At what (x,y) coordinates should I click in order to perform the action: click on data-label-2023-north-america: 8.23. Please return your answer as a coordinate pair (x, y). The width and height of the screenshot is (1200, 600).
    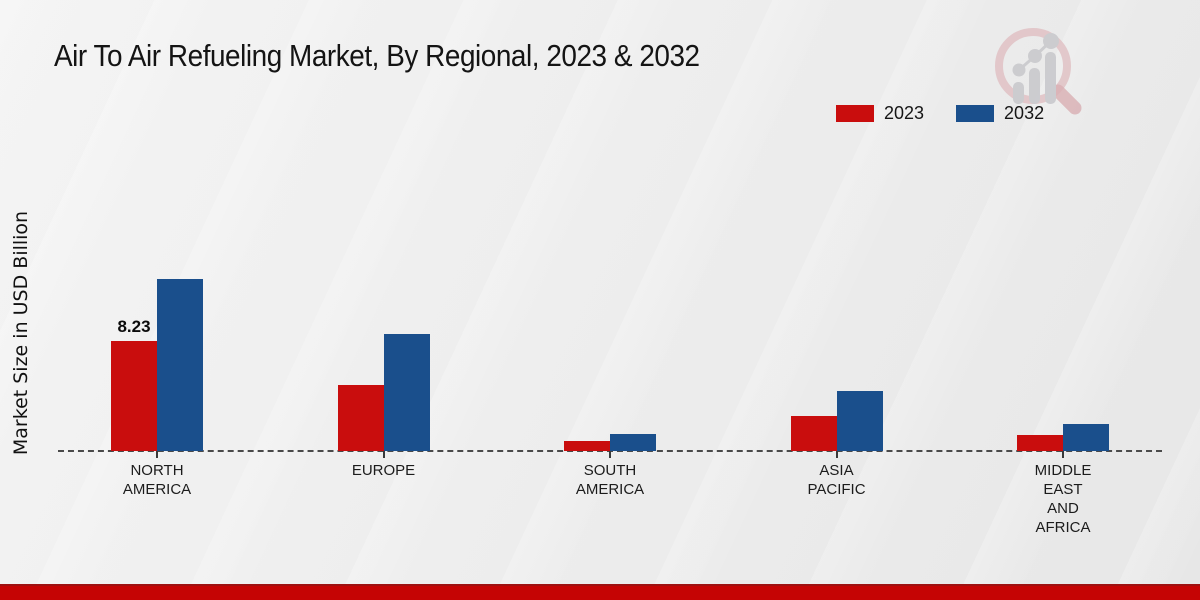
    Looking at the image, I should click on (134, 326).